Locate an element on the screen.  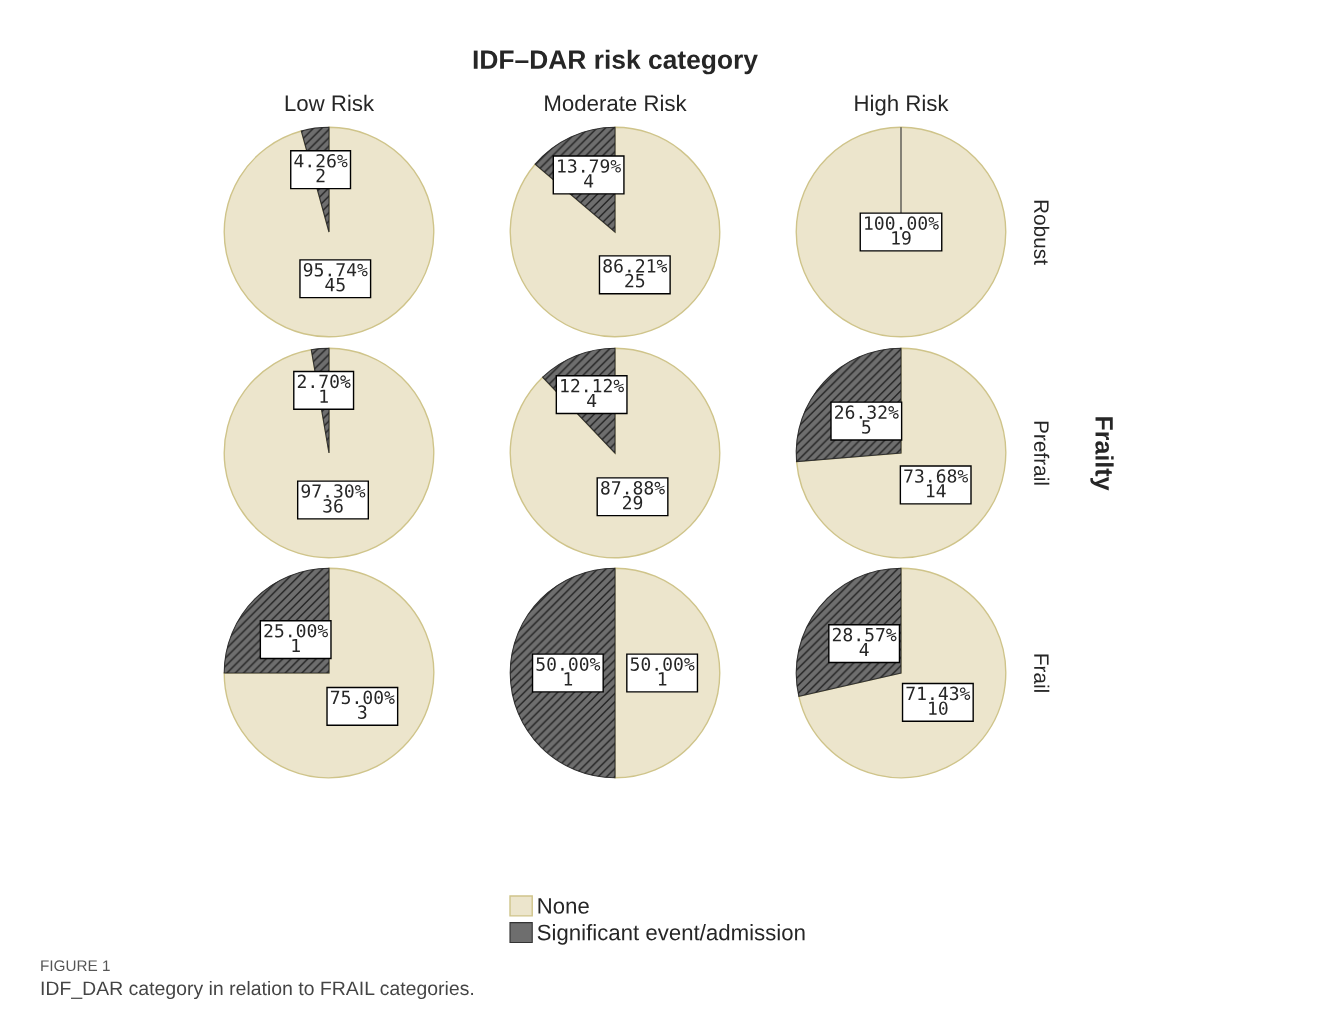
data-label: 75.00% 3 is located at coordinates (362, 705).